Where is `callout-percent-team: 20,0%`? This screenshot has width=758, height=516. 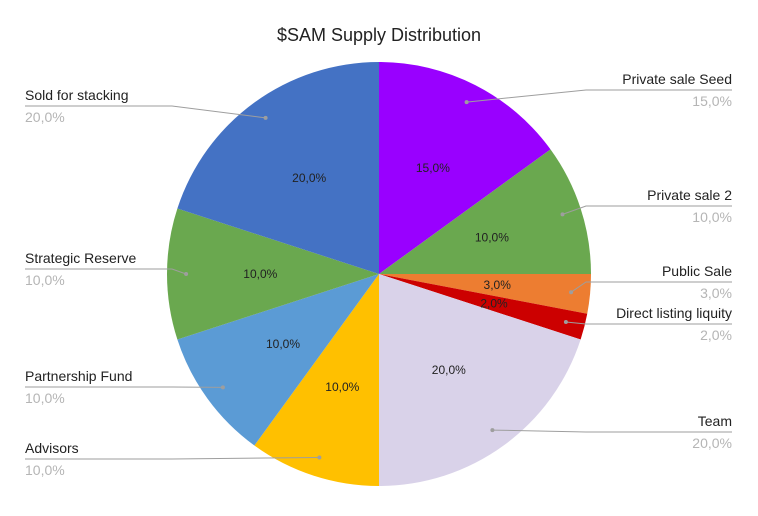 callout-percent-team: 20,0% is located at coordinates (712, 443).